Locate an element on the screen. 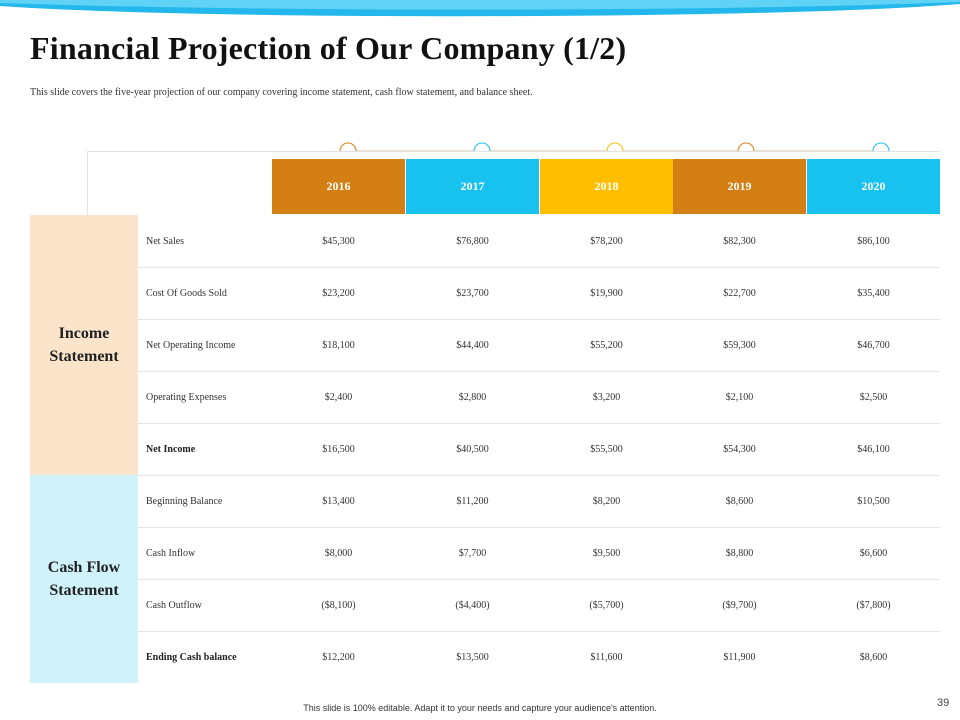  table-cell: $76,800 is located at coordinates (472, 241).